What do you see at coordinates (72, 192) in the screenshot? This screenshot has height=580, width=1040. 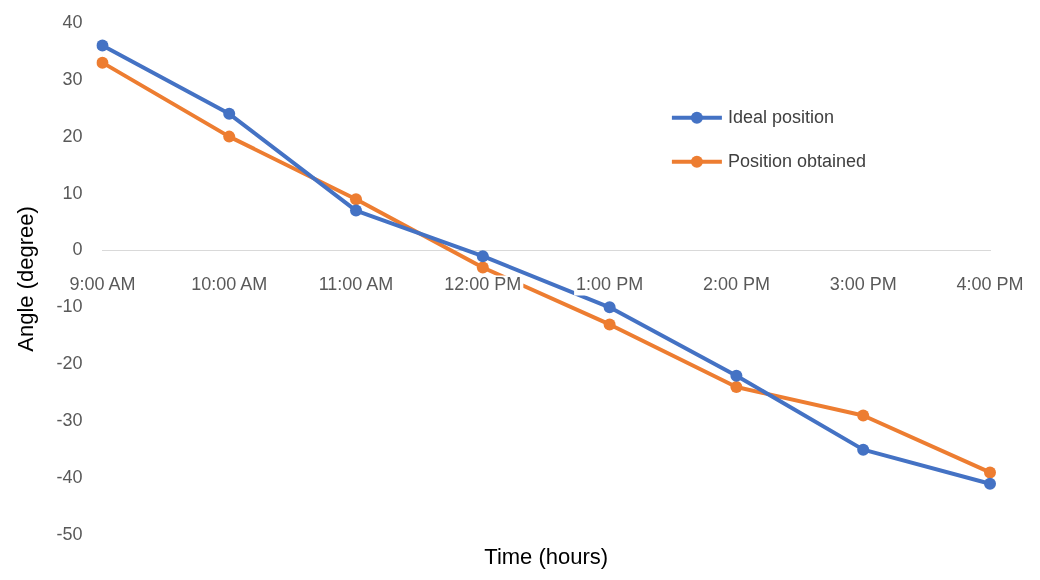 I see `y-tick-label: 10` at bounding box center [72, 192].